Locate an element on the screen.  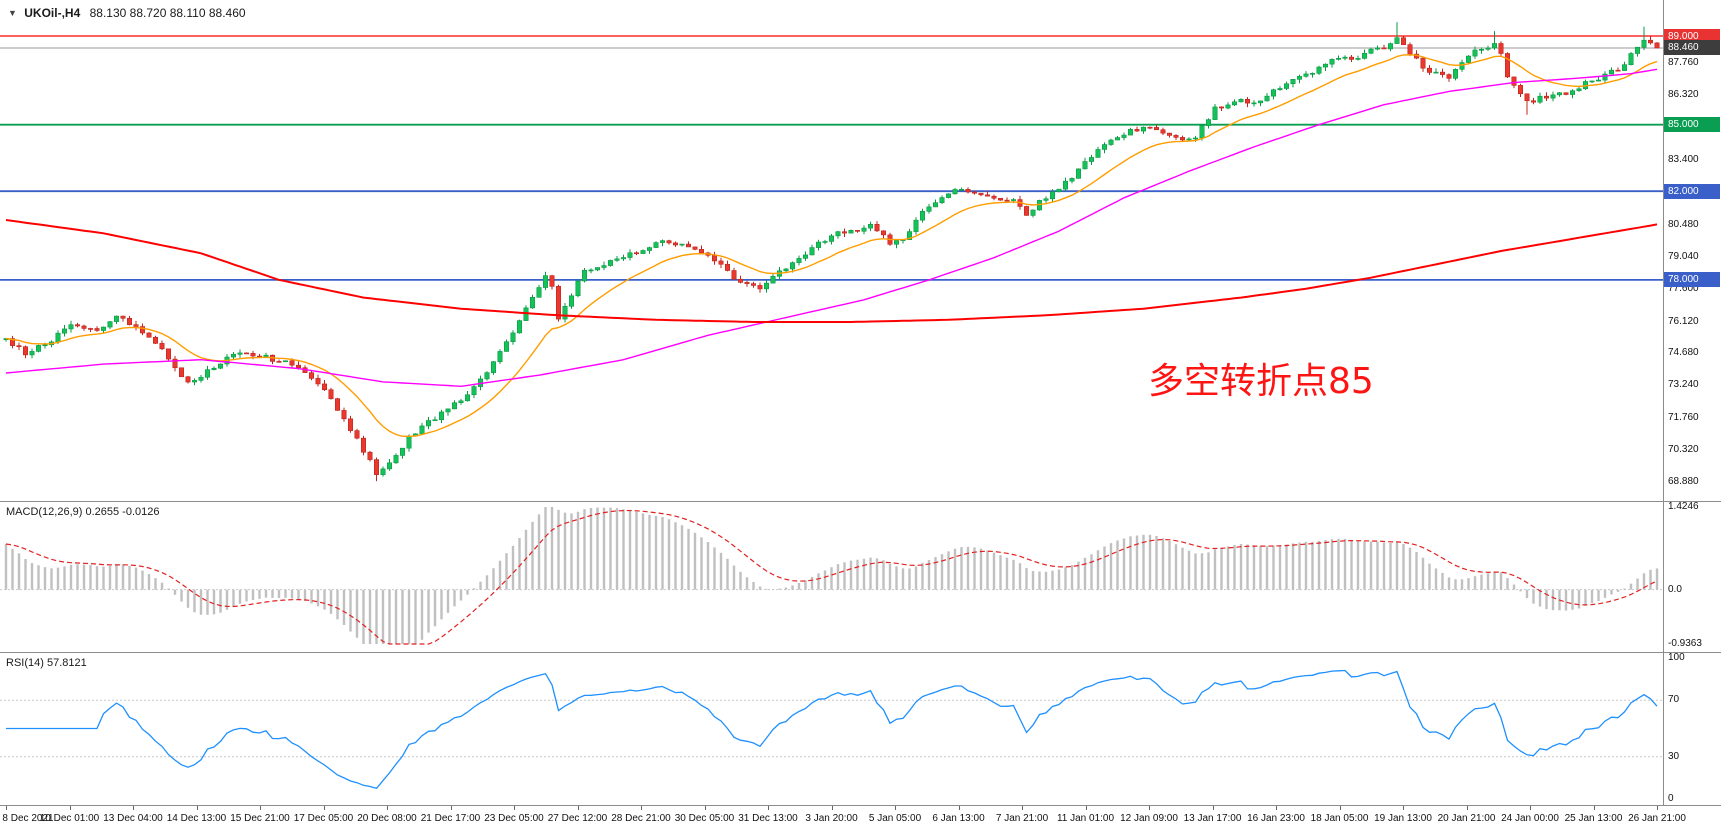
price-axis-label: 86.320 is located at coordinates (1683, 95).